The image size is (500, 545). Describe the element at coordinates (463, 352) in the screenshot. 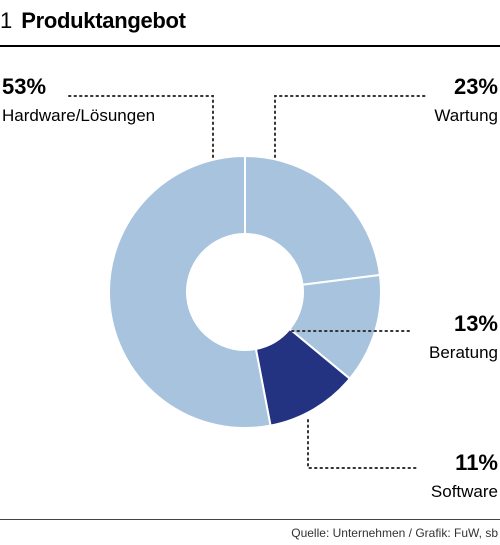

I see `label-name-beratung: Beratung` at that location.